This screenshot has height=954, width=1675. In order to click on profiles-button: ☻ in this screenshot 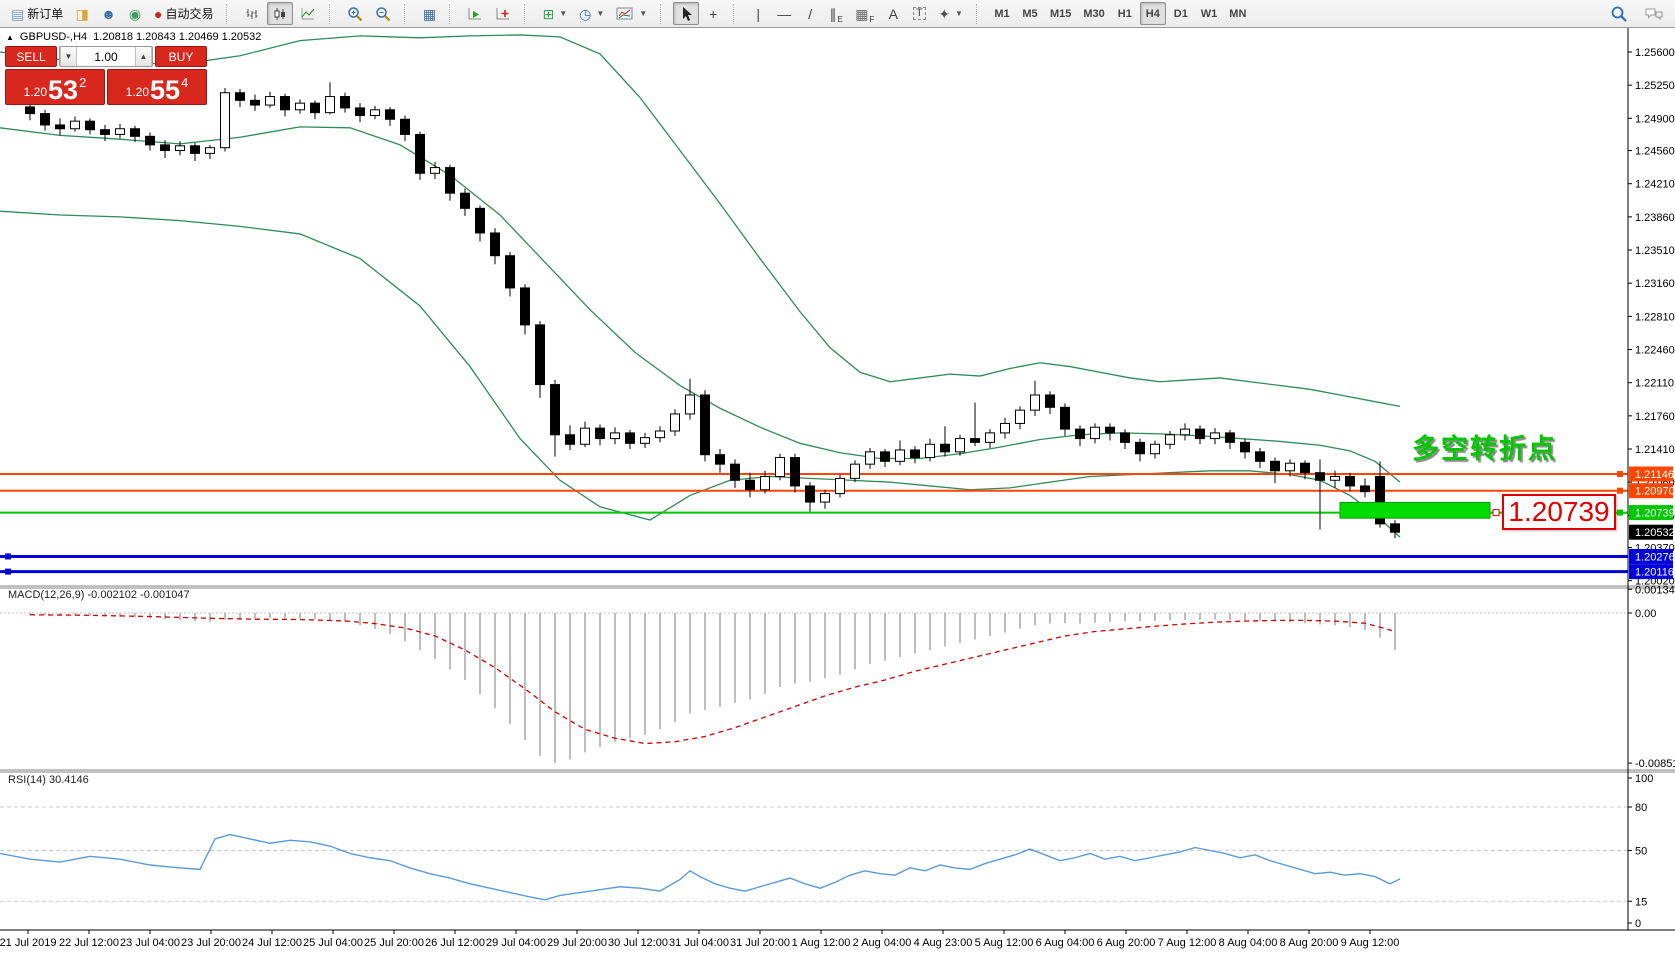, I will do `click(108, 13)`.